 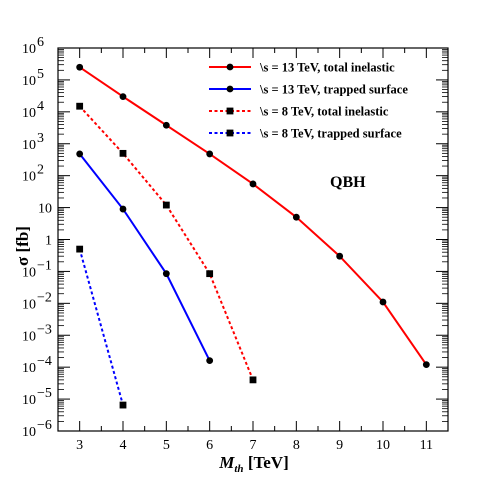 I want to click on x-tick-label-7: 7, so click(x=253, y=445).